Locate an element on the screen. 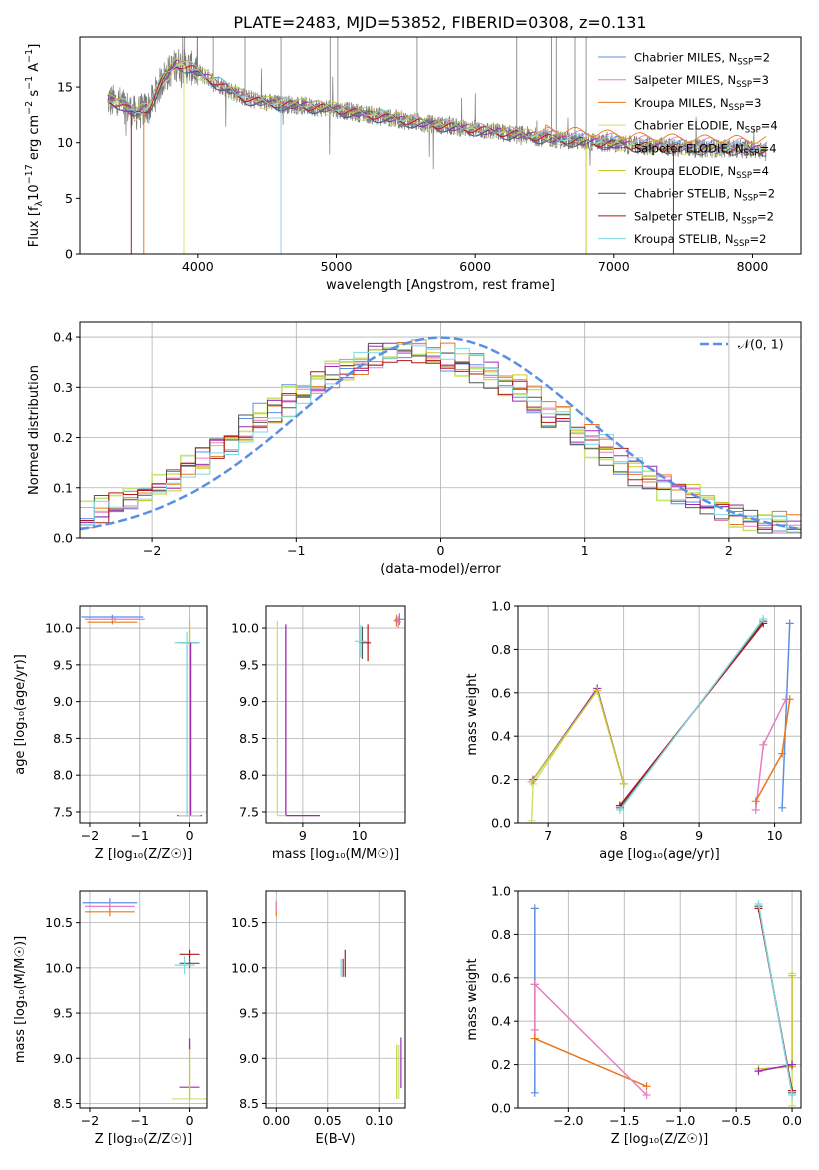  y-axis-label: age [log₁₀(age/yr)] is located at coordinates (20, 714).